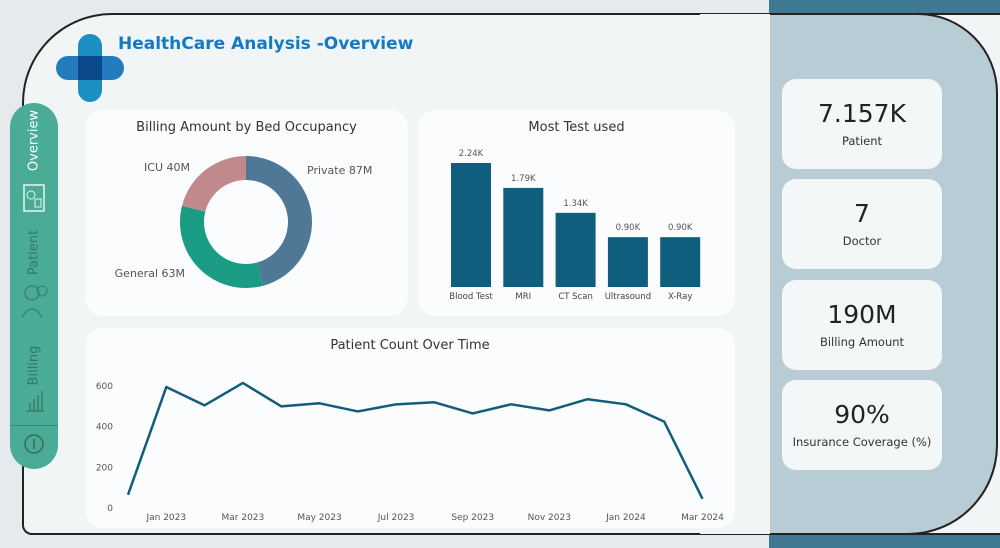 The width and height of the screenshot is (1000, 548). Describe the element at coordinates (680, 297) in the screenshot. I see `bar-category-label: X-Ray` at that location.